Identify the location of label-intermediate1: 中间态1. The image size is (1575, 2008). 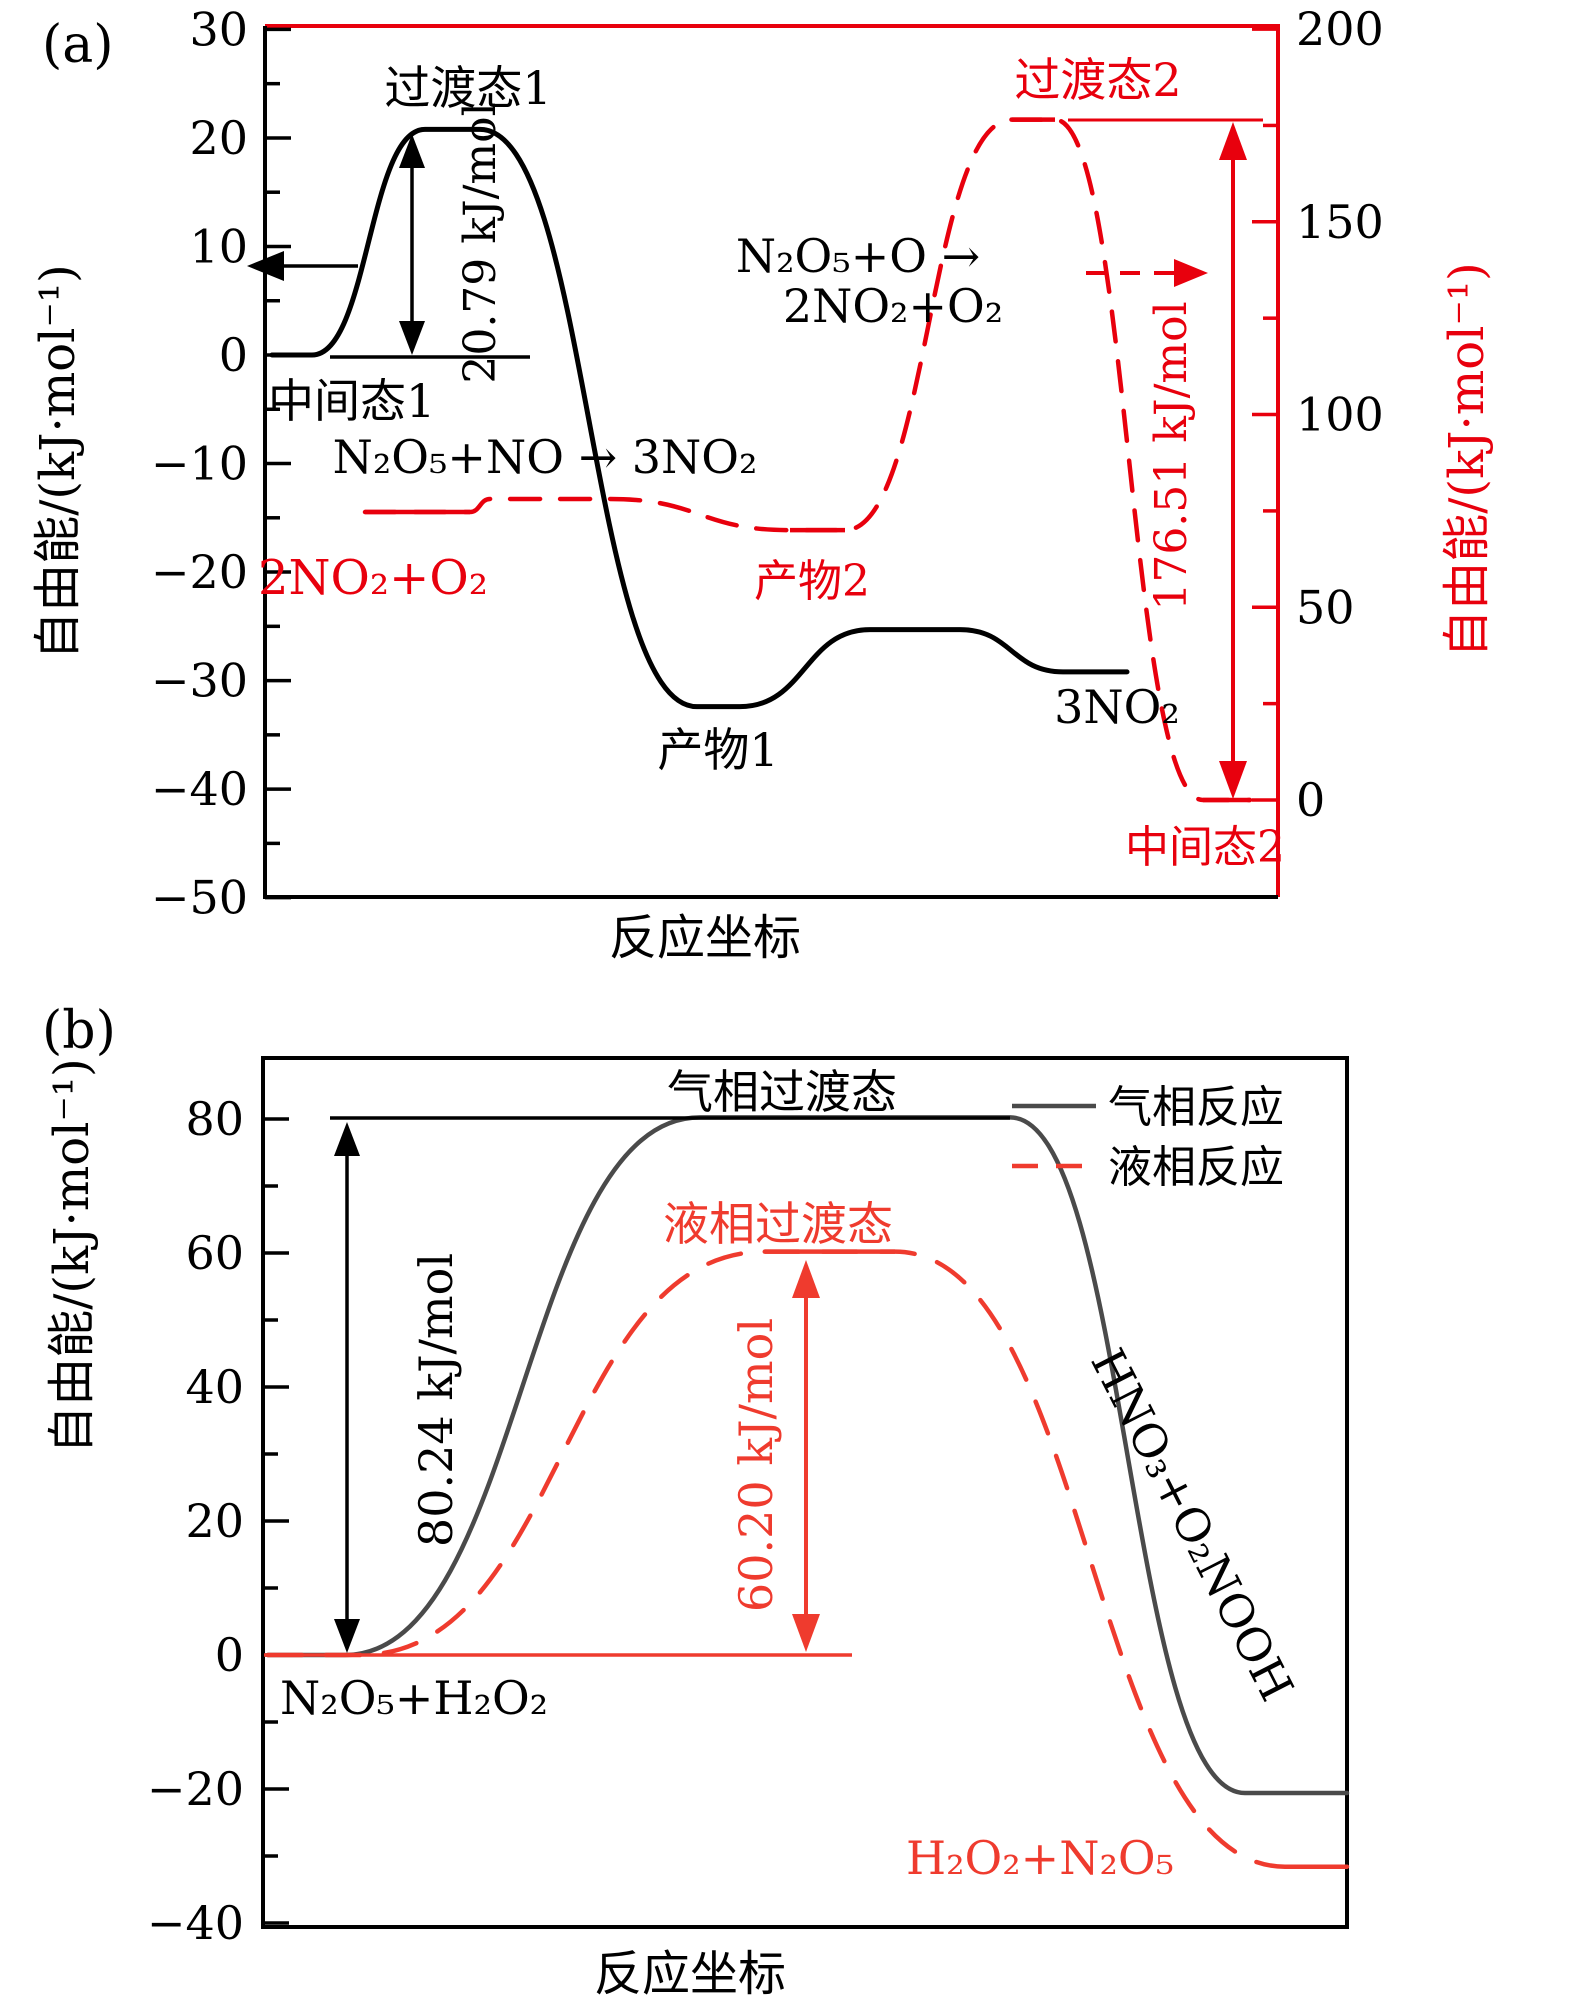
(351, 401).